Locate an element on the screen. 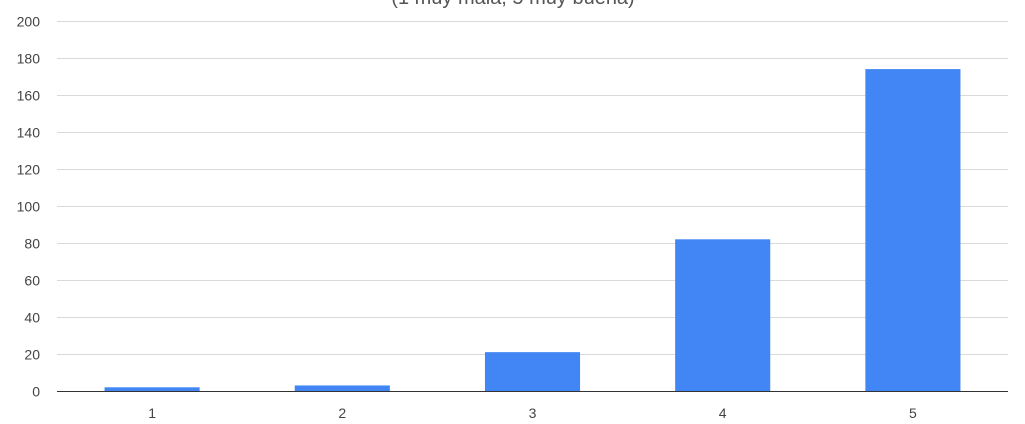  y-axis-ticks: 0 20 40 60 80 100 120 140 160 180 200 is located at coordinates (29, 207).